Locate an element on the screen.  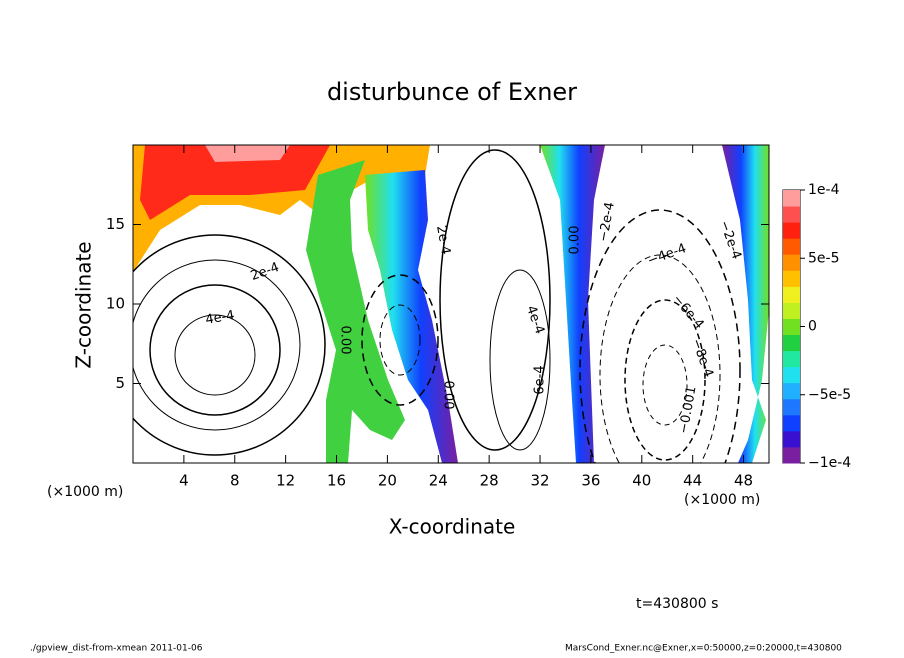
field-green is located at coordinates (355, 311).